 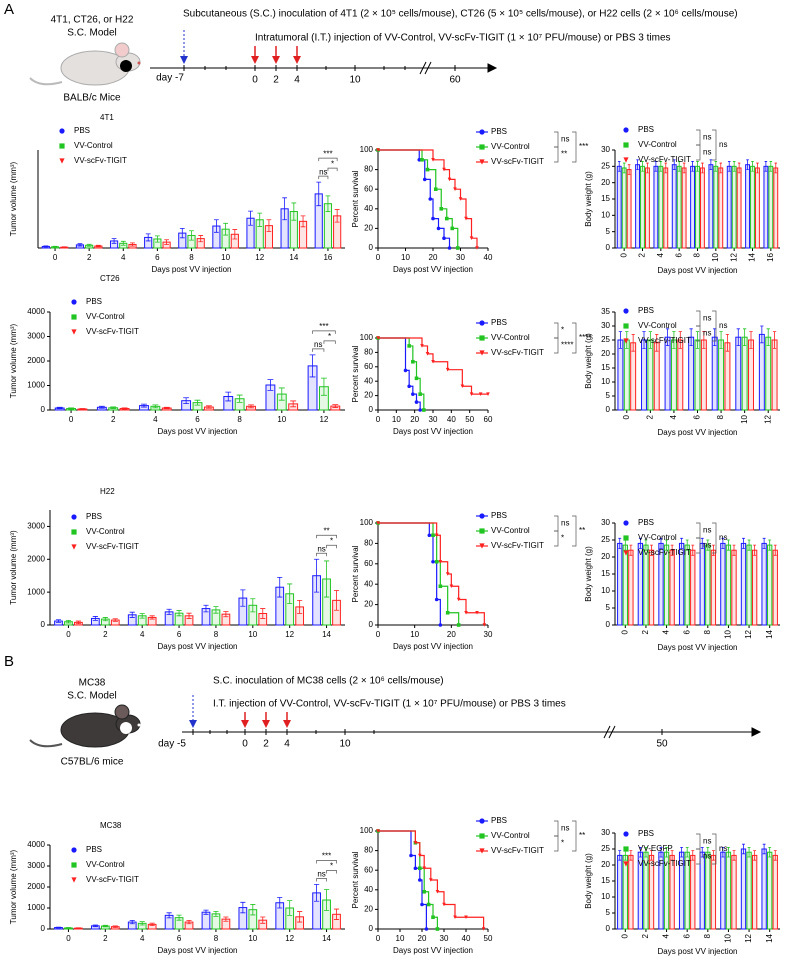 I want to click on y-tick-label: 40, so click(x=368, y=583).